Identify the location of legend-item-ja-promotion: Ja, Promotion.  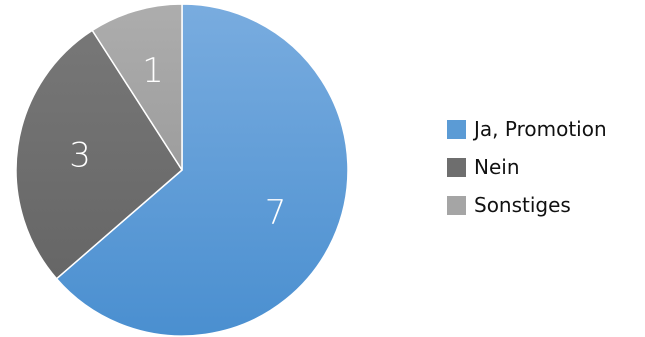
(527, 129).